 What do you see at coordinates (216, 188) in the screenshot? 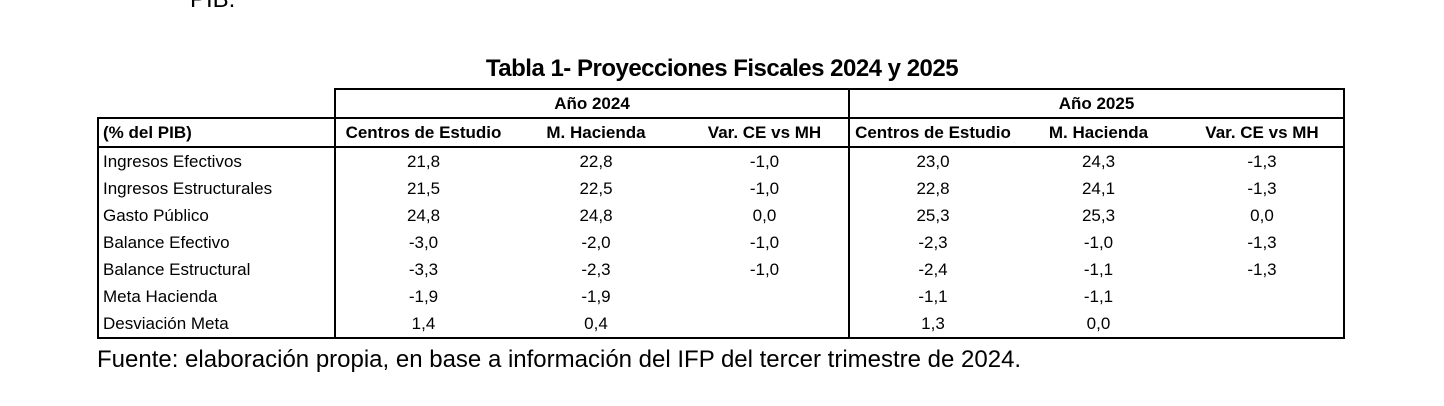
I see `row-label: Ingresos Estructurales` at bounding box center [216, 188].